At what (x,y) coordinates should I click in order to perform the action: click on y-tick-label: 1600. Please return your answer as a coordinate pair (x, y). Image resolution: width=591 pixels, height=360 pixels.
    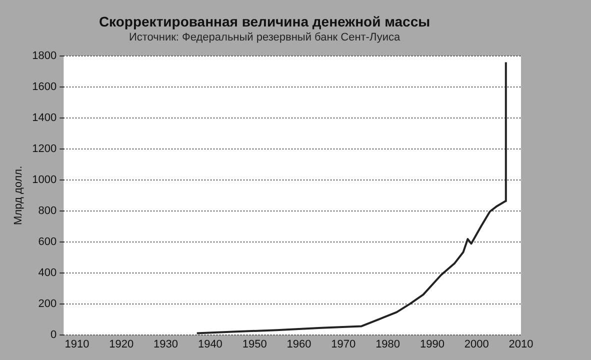
    Looking at the image, I should click on (44, 87).